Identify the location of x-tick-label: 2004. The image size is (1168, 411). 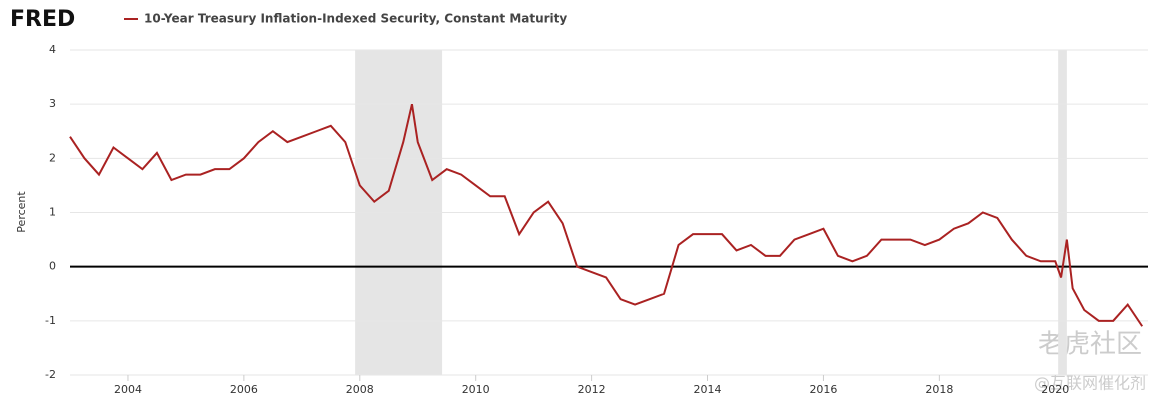
(128, 389).